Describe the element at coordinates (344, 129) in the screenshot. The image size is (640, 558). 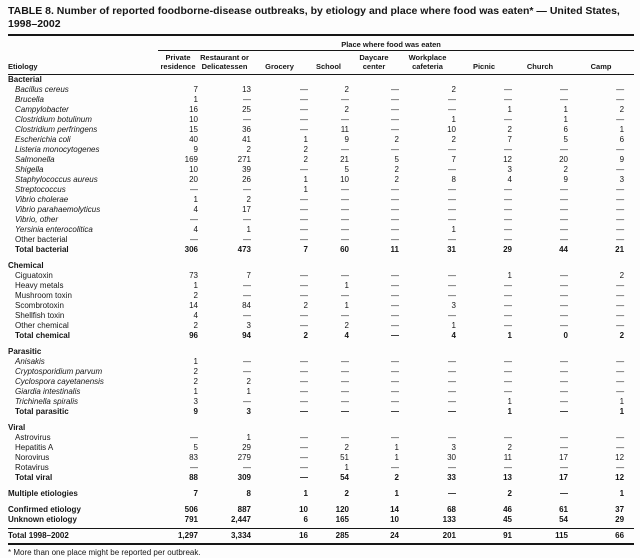
I see `value-cell: 11` at that location.